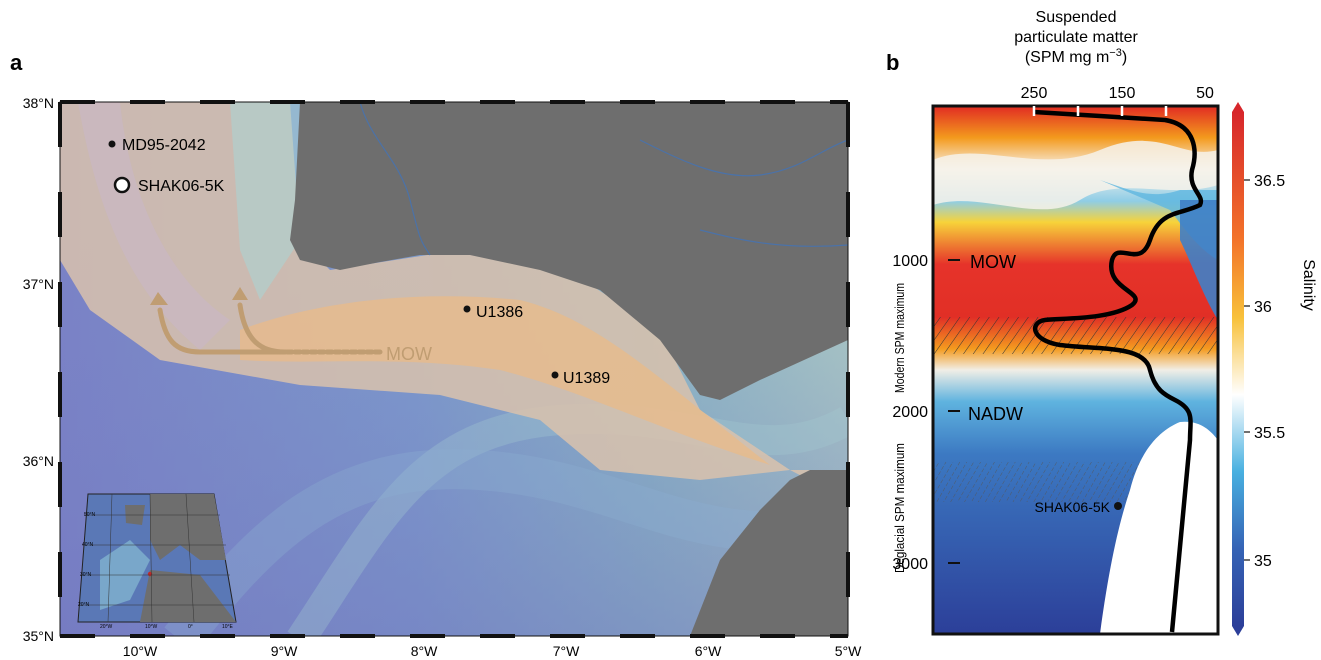 The height and width of the screenshot is (660, 1321). I want to click on colorbar-tick-label: 36, so click(1263, 307).